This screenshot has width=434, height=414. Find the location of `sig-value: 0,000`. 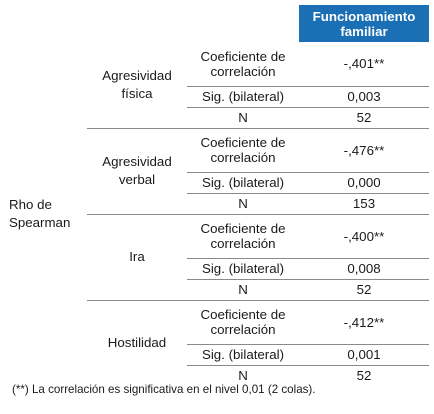

sig-value: 0,000 is located at coordinates (364, 182).